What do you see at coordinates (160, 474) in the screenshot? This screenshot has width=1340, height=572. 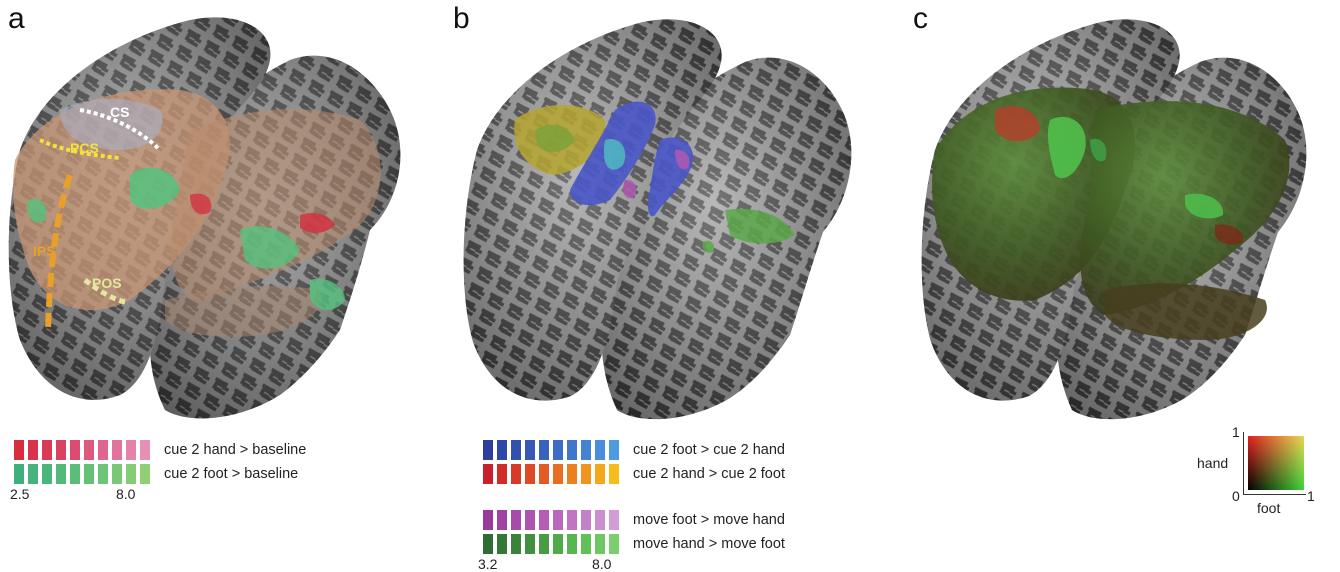 I see `legend-row: cue 2 foot > baseline` at bounding box center [160, 474].